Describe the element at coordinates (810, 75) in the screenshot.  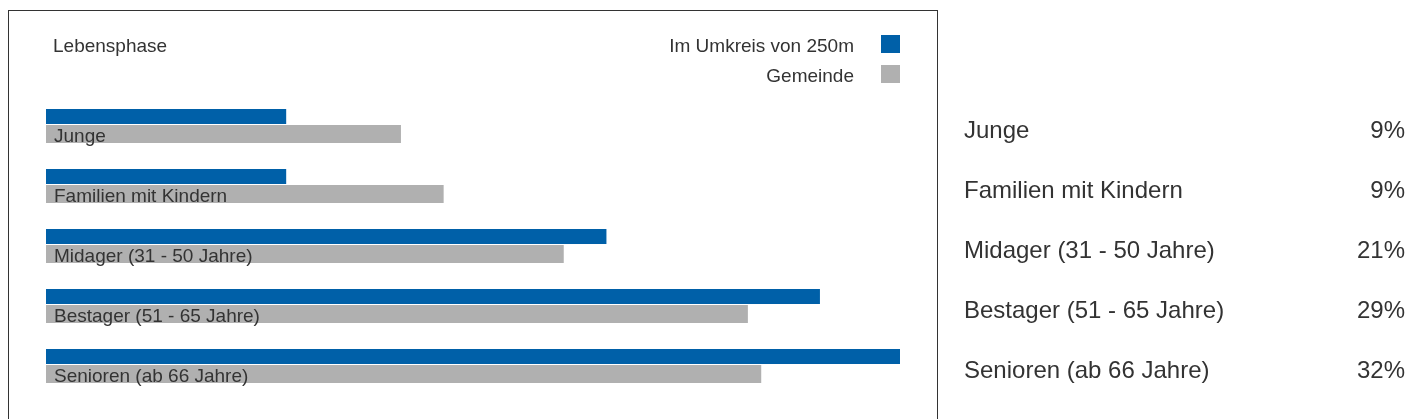
I see `legend-label: Gemeinde` at that location.